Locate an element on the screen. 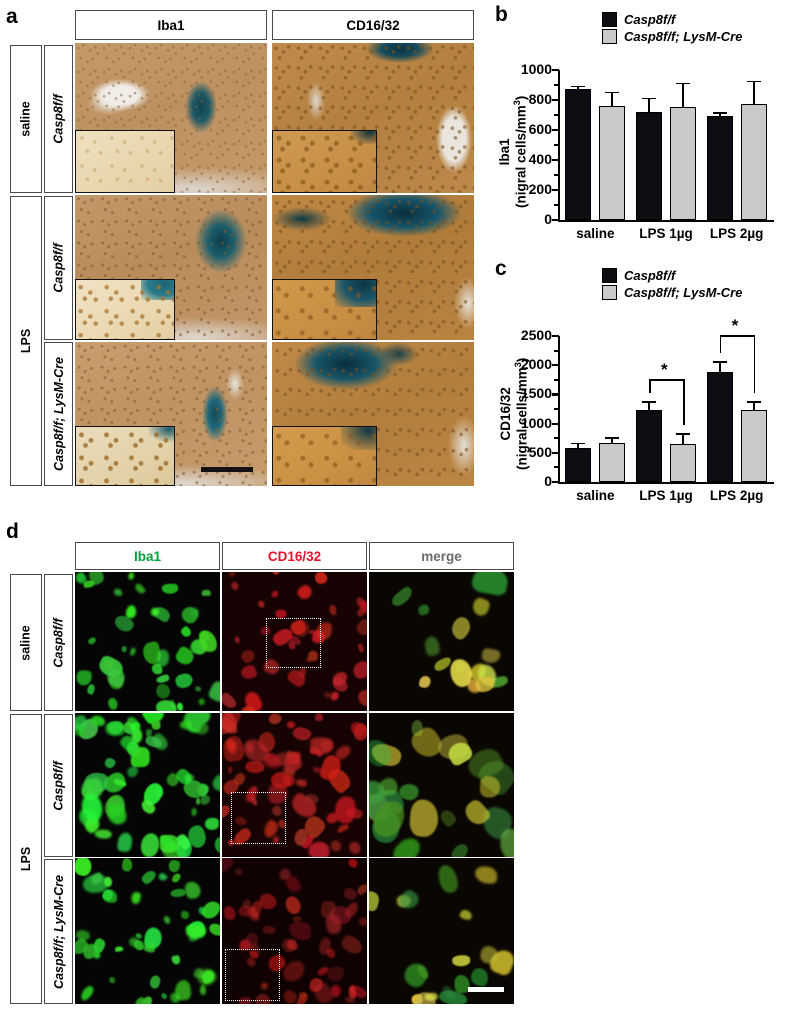 Image resolution: width=788 pixels, height=1035 pixels. panel-b-chart: 0 200 400 600 800 1000 saline LPS 1µg LPS 2µg is located at coordinates (639, 150).